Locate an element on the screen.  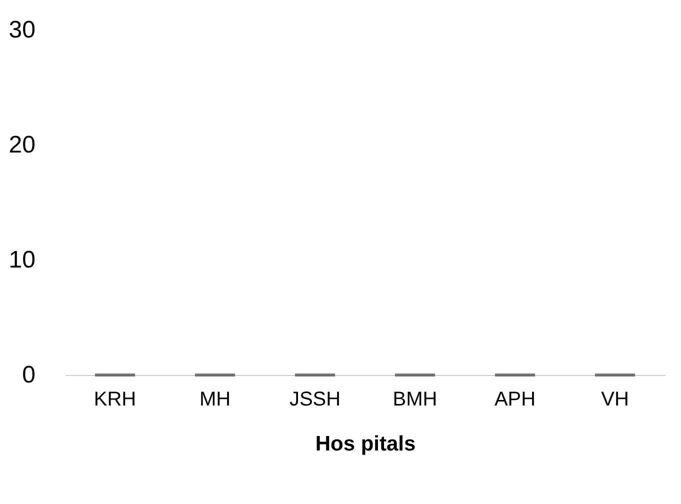
x-tick-label: BMH is located at coordinates (415, 399).